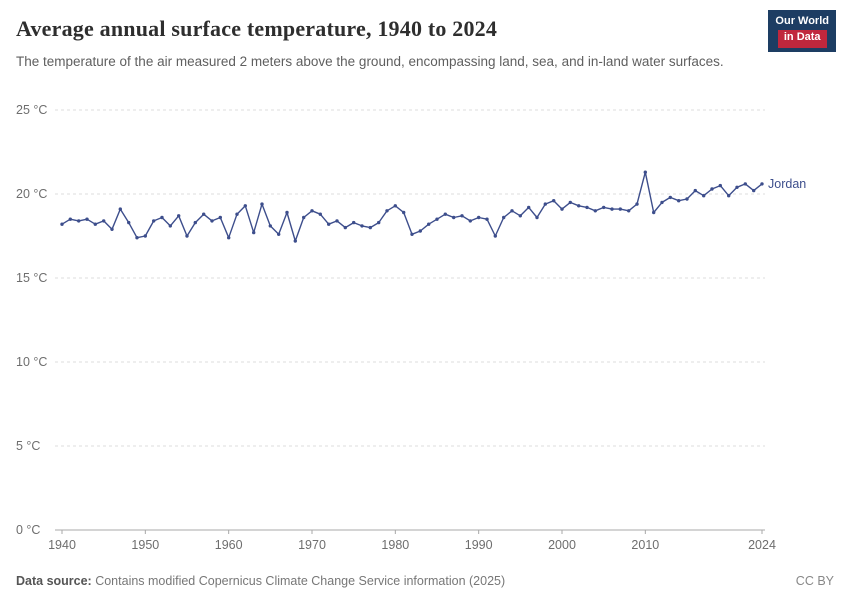 The height and width of the screenshot is (600, 850). What do you see at coordinates (31, 362) in the screenshot?
I see `y-tick-label: 10 °C` at bounding box center [31, 362].